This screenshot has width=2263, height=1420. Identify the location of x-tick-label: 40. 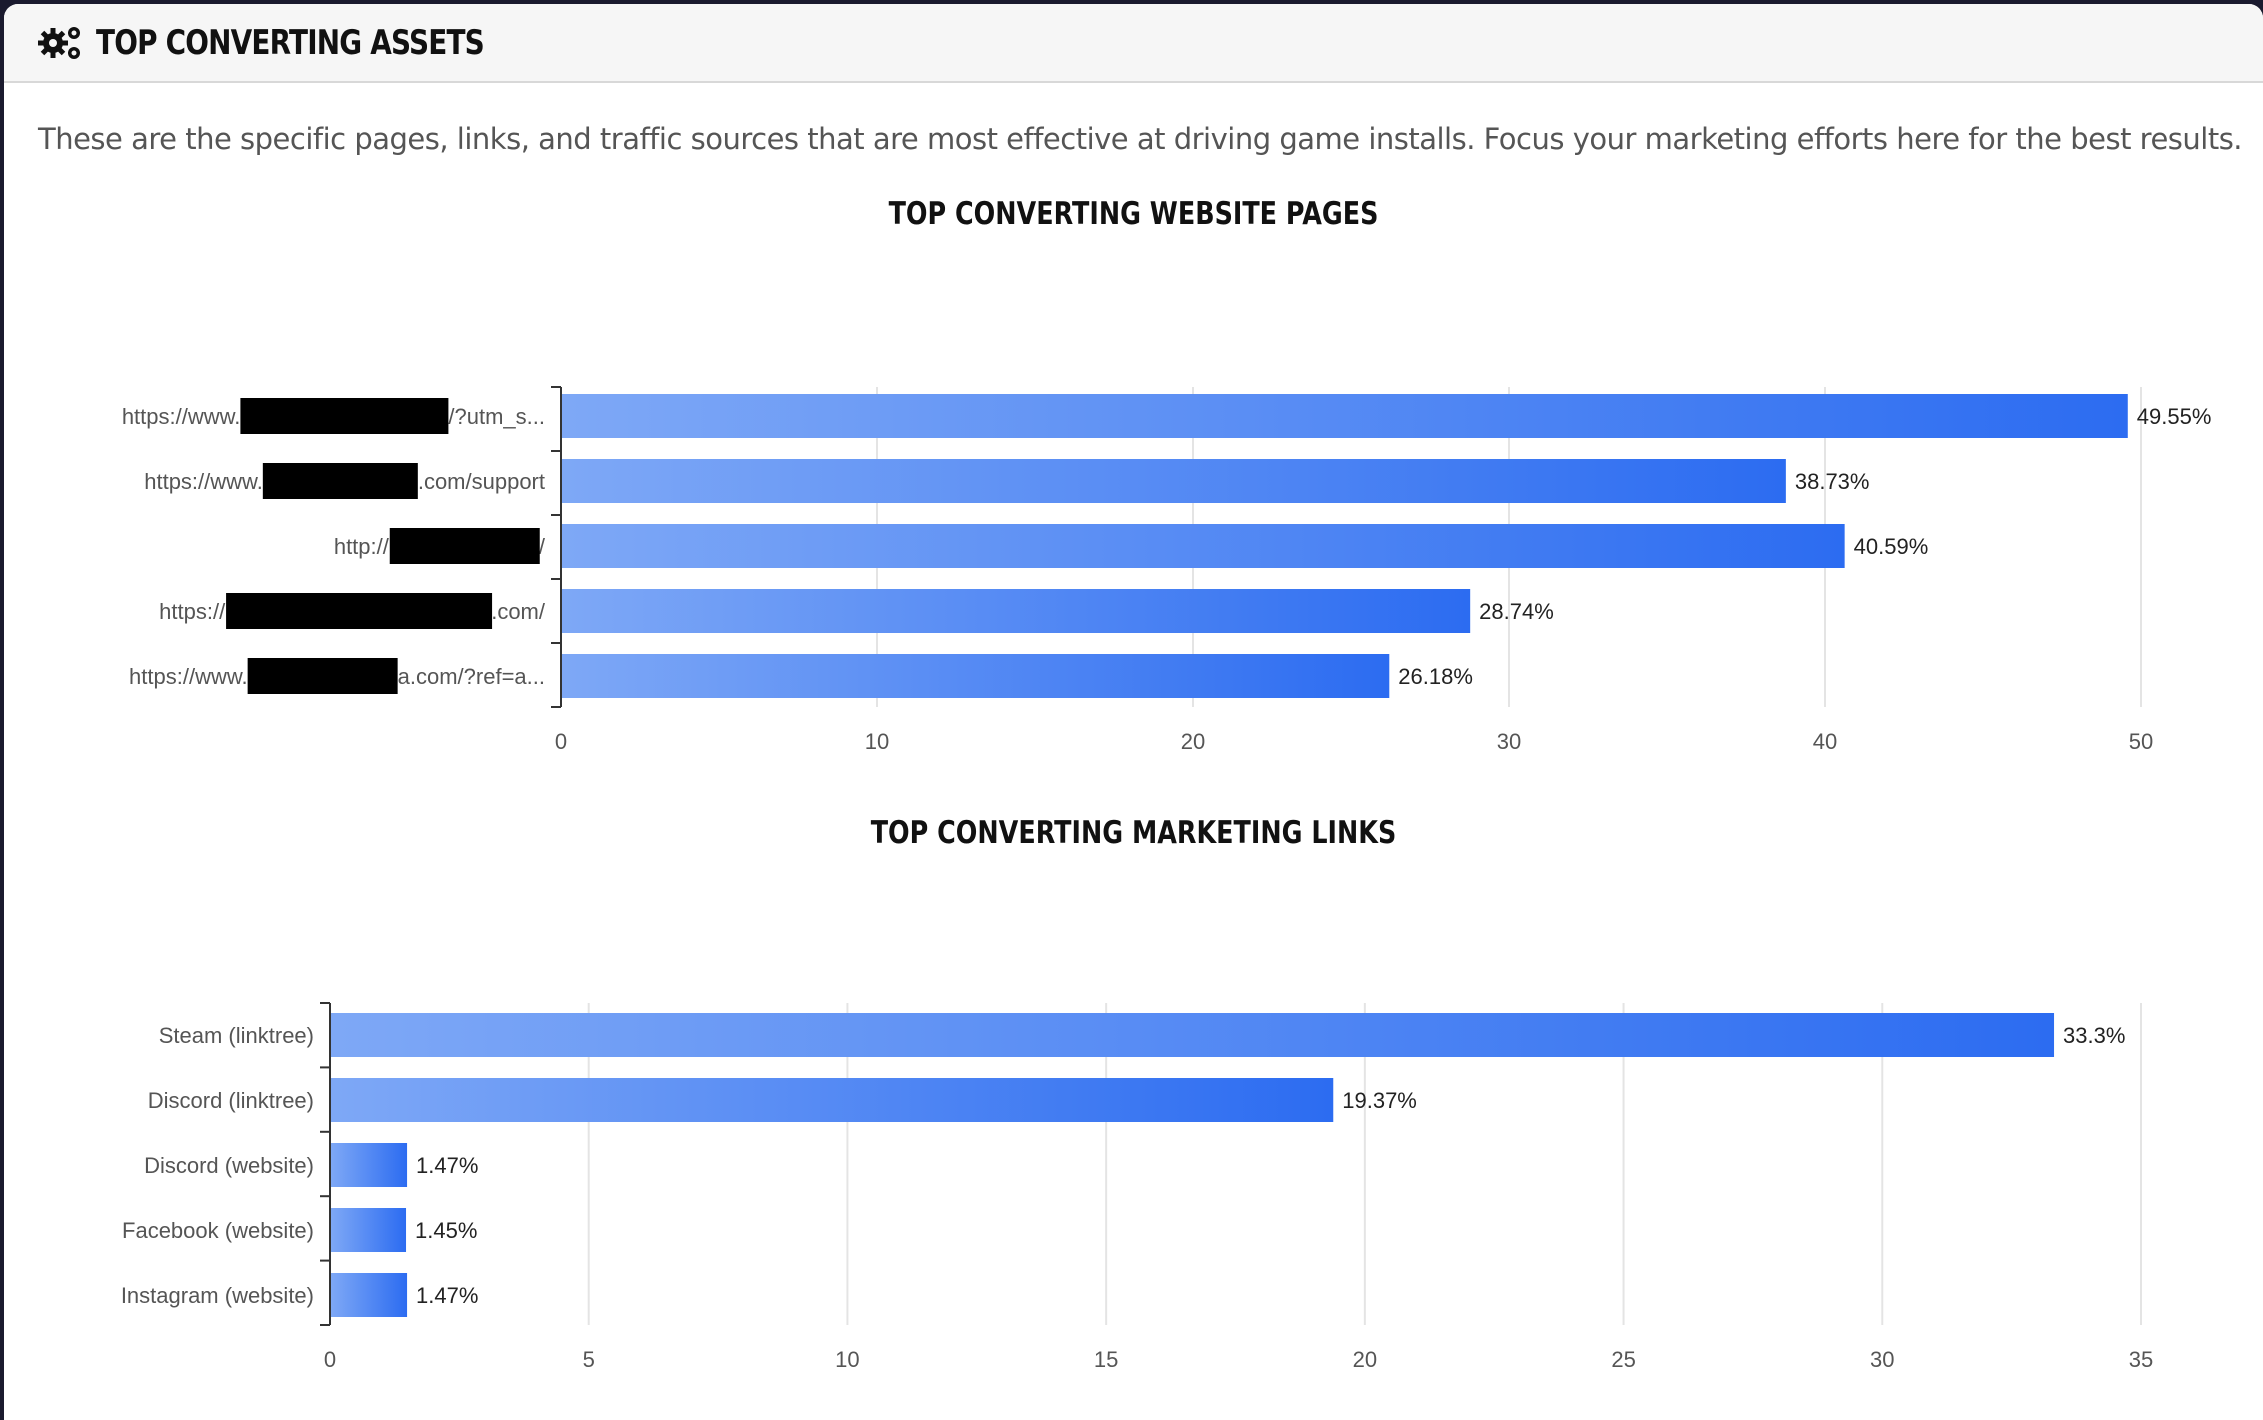
(1825, 741).